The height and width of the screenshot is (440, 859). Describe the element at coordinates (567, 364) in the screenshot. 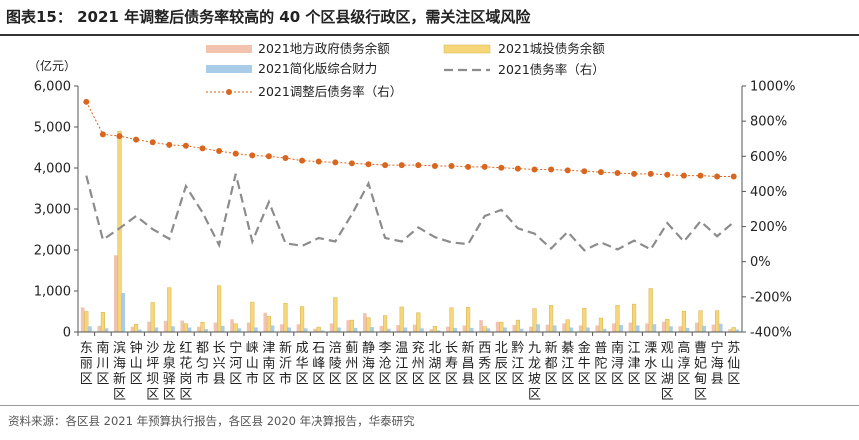

I see `x-tick-label: 綦江区` at that location.